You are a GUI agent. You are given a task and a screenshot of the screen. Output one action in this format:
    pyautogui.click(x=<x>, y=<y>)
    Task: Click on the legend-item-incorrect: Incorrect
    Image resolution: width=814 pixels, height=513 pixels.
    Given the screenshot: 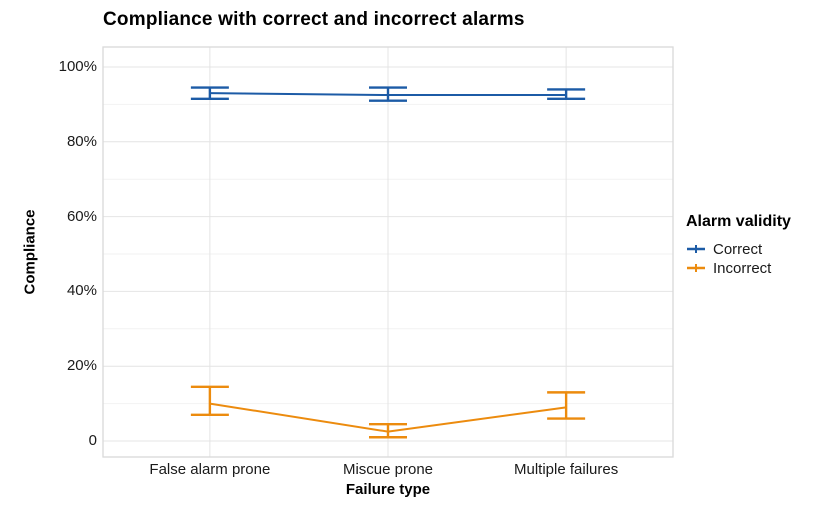 What is the action you would take?
    pyautogui.click(x=749, y=268)
    